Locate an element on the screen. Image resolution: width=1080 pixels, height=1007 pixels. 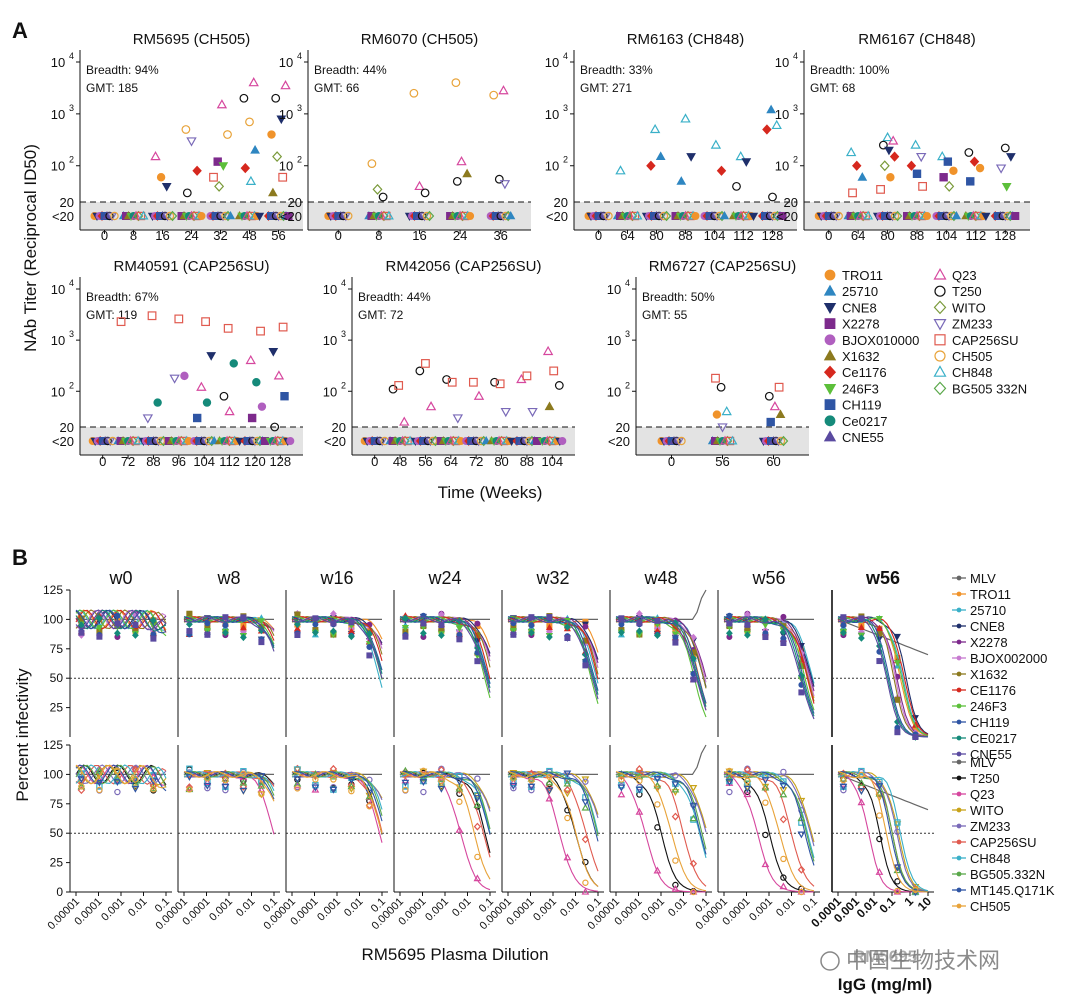
legend-a-label: CH505 is located at coordinates (972, 356).